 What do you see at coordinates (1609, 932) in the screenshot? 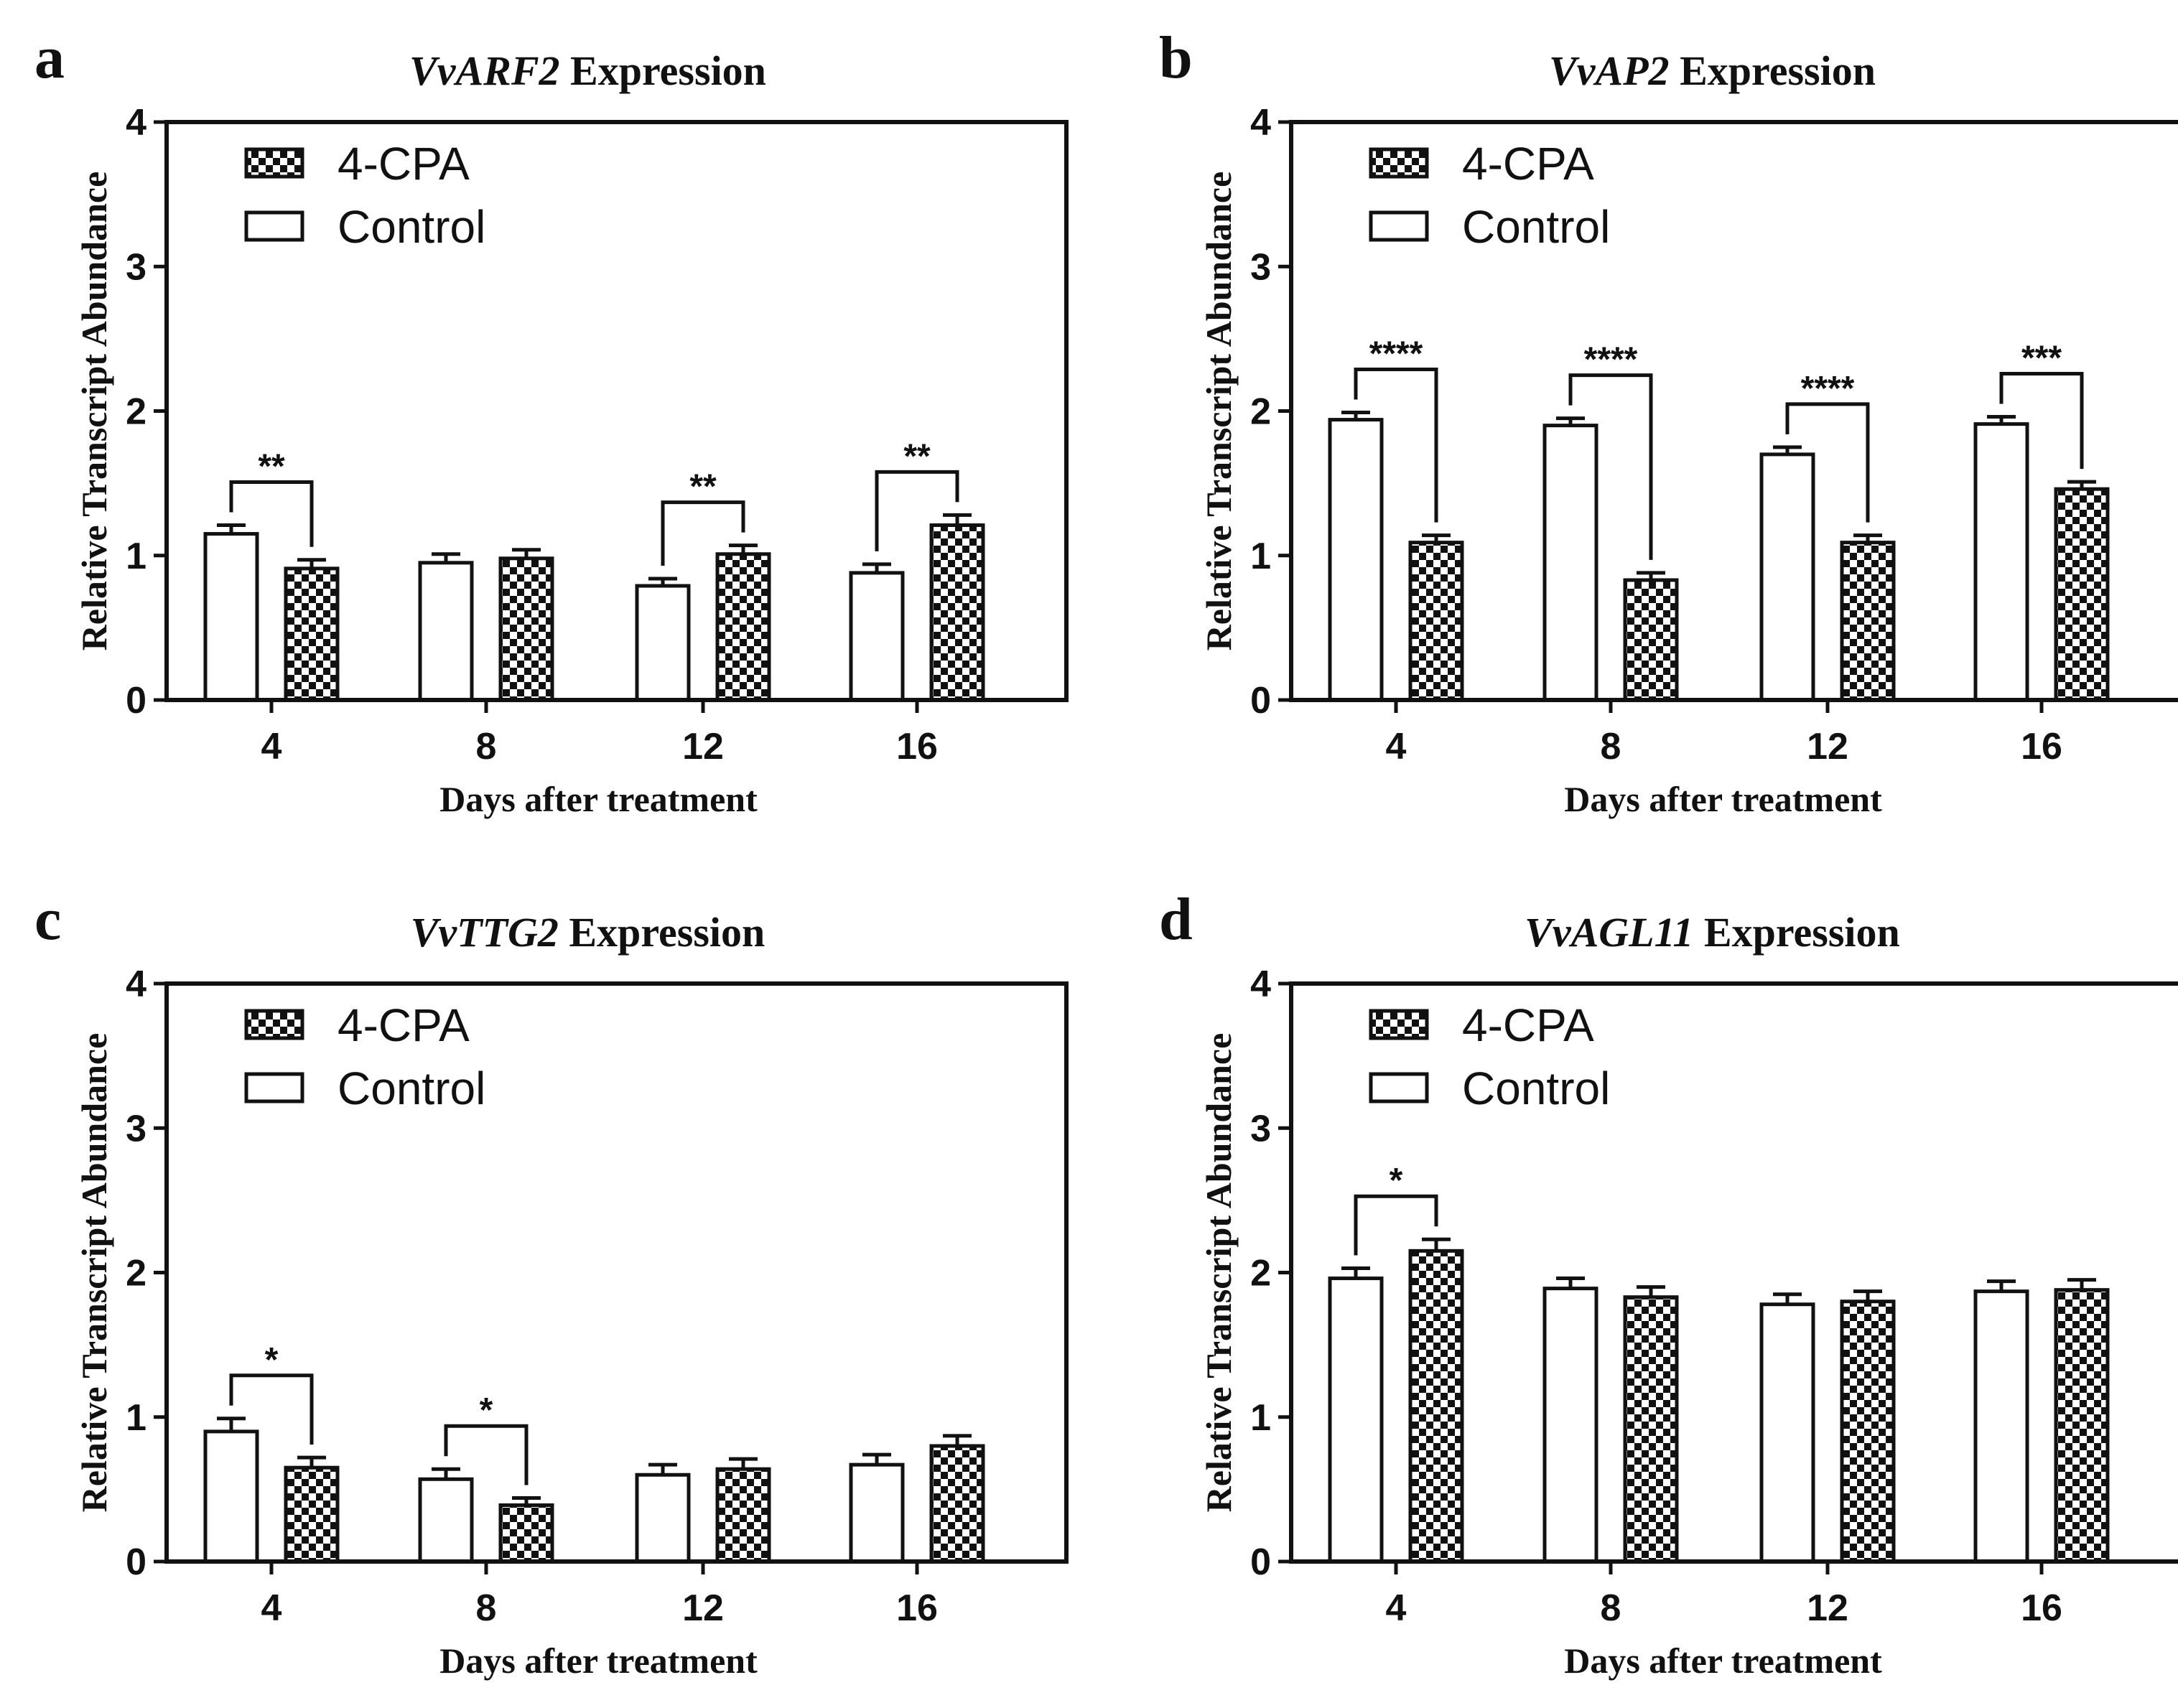
I see `chart-title-gene: VvAGL11` at bounding box center [1609, 932].